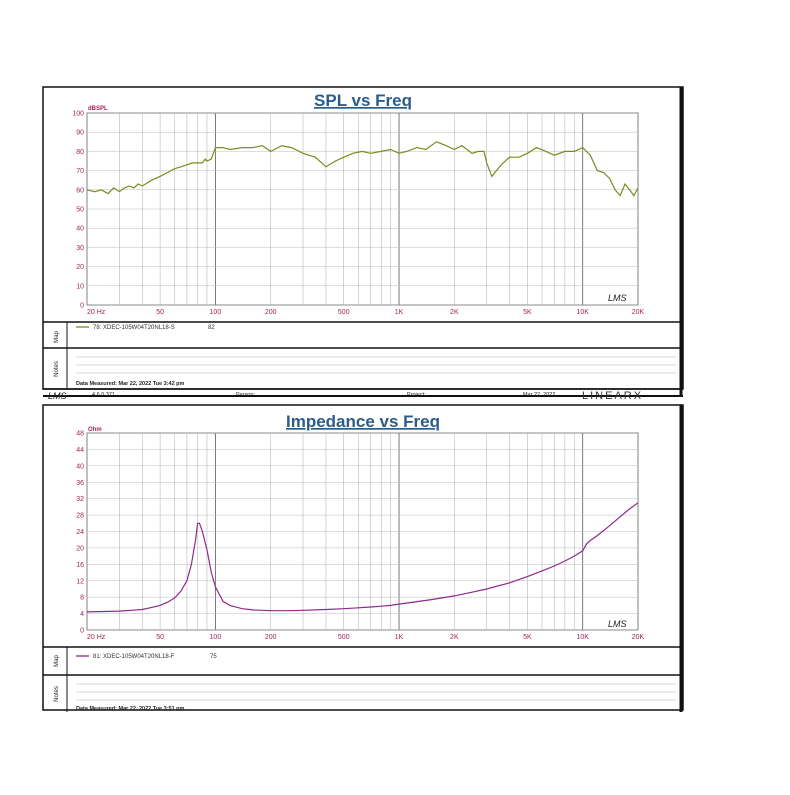 This screenshot has width=790, height=795. I want to click on imp-x-tick: 500, so click(344, 637).